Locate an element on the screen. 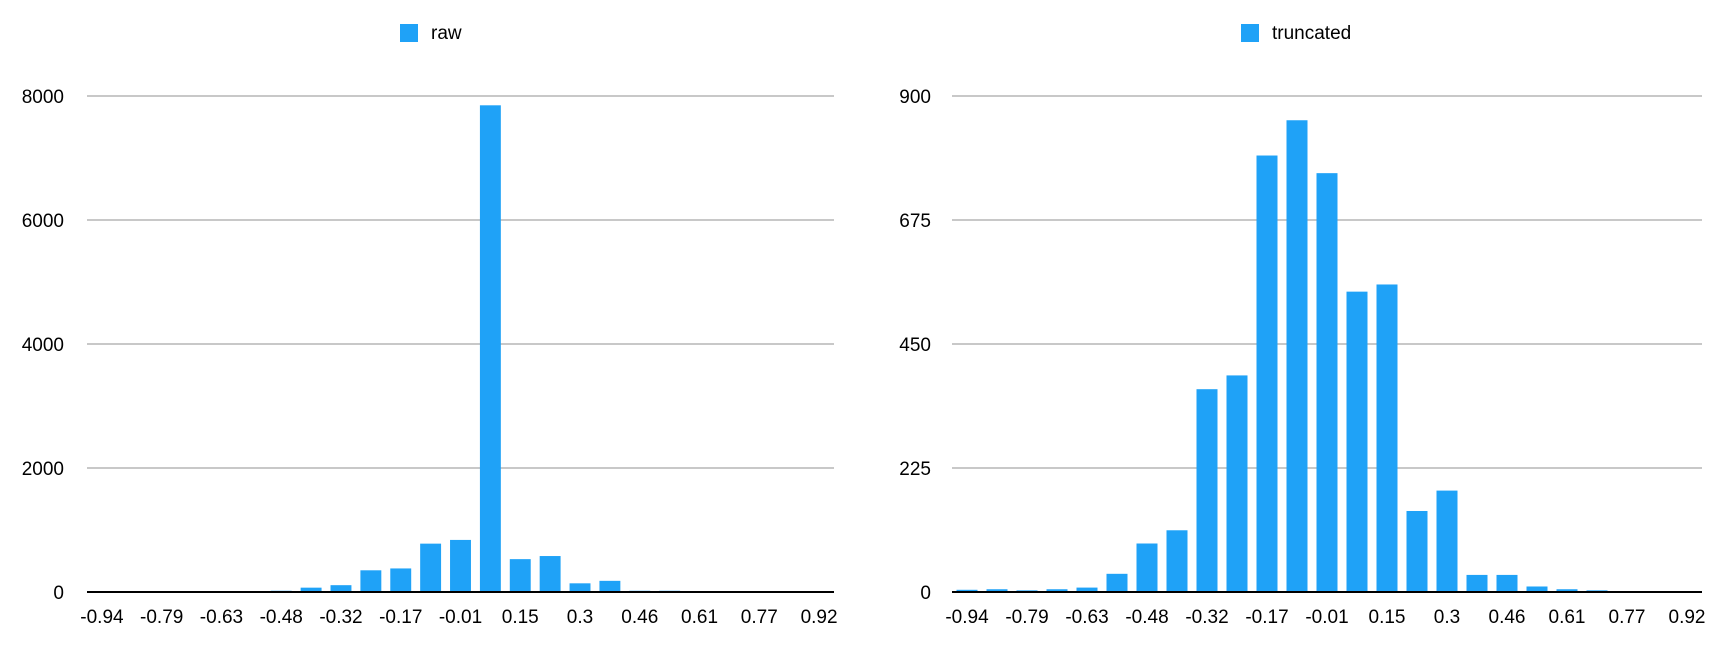 The width and height of the screenshot is (1724, 646). y-tick-label: 675 is located at coordinates (915, 221).